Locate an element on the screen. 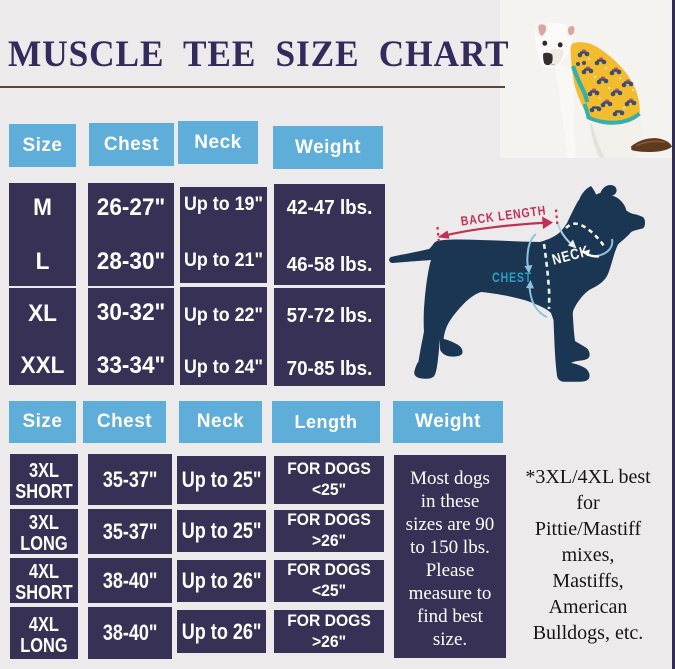 This screenshot has width=675, height=669. svg-text: BACK LENGTH is located at coordinates (503, 215).